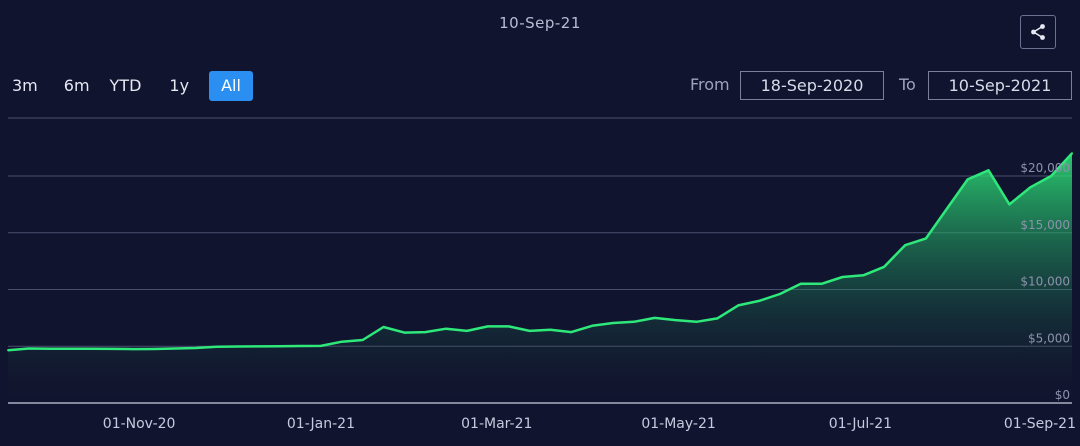 The image size is (1080, 446). What do you see at coordinates (1040, 424) in the screenshot?
I see `x-tick-label: 01-Sep-21` at bounding box center [1040, 424].